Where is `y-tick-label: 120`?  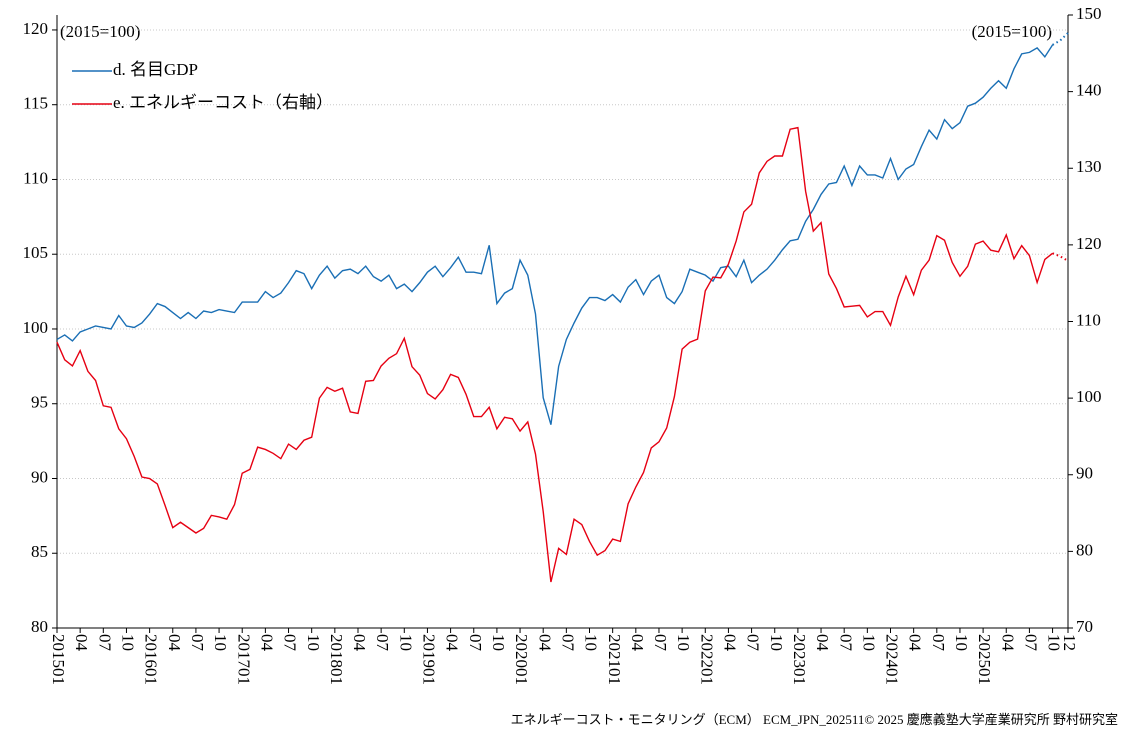
y-tick-label: 120 is located at coordinates (36, 28).